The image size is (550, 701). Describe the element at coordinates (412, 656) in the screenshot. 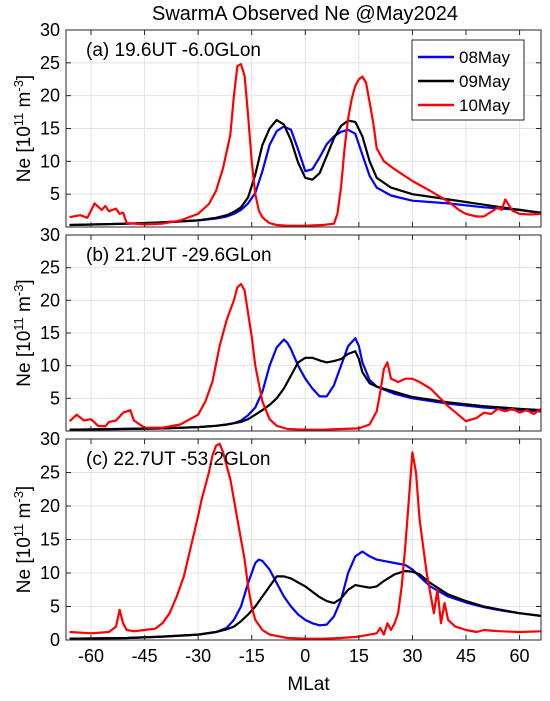

I see `x-tick-label: 30` at that location.